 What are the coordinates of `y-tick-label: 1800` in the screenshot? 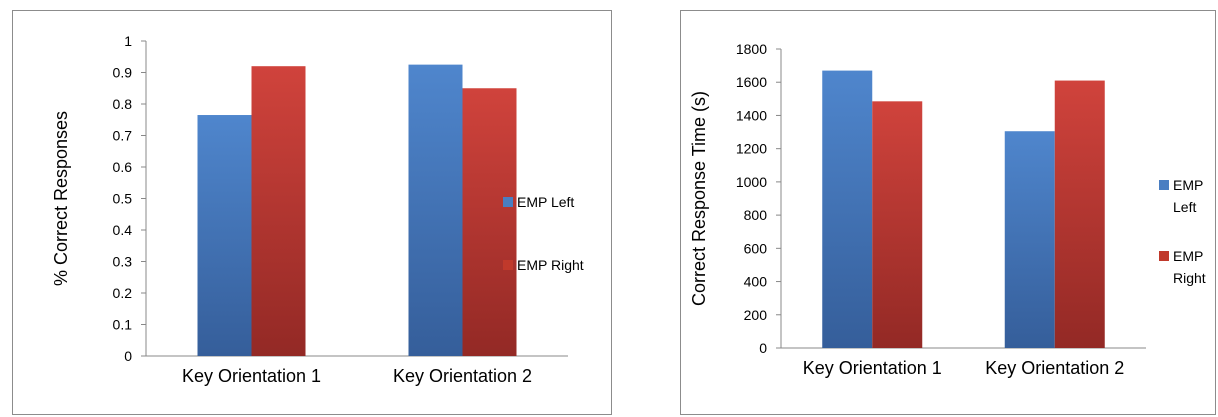 It's located at (751, 49).